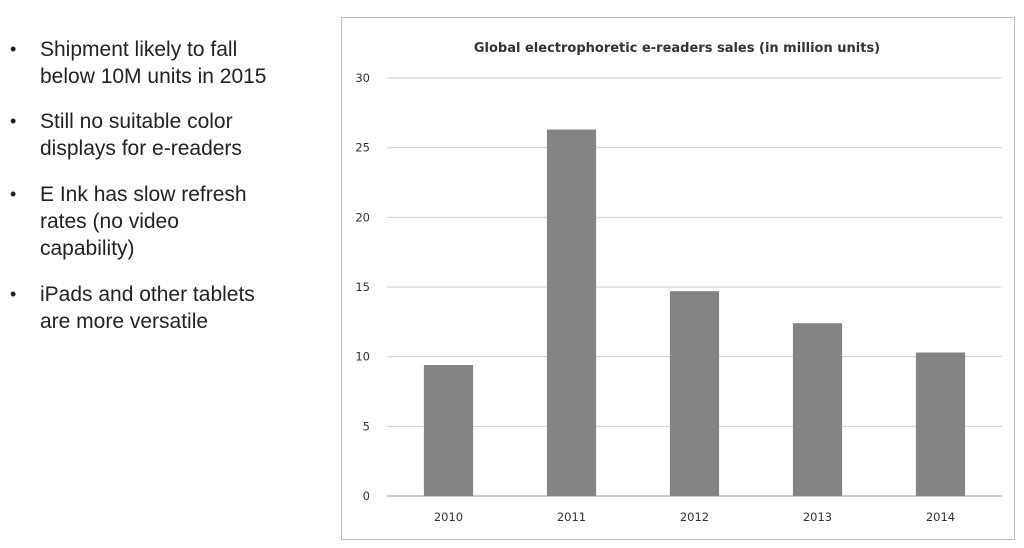 The width and height of the screenshot is (1024, 548). I want to click on y-tick-label: 30, so click(362, 78).